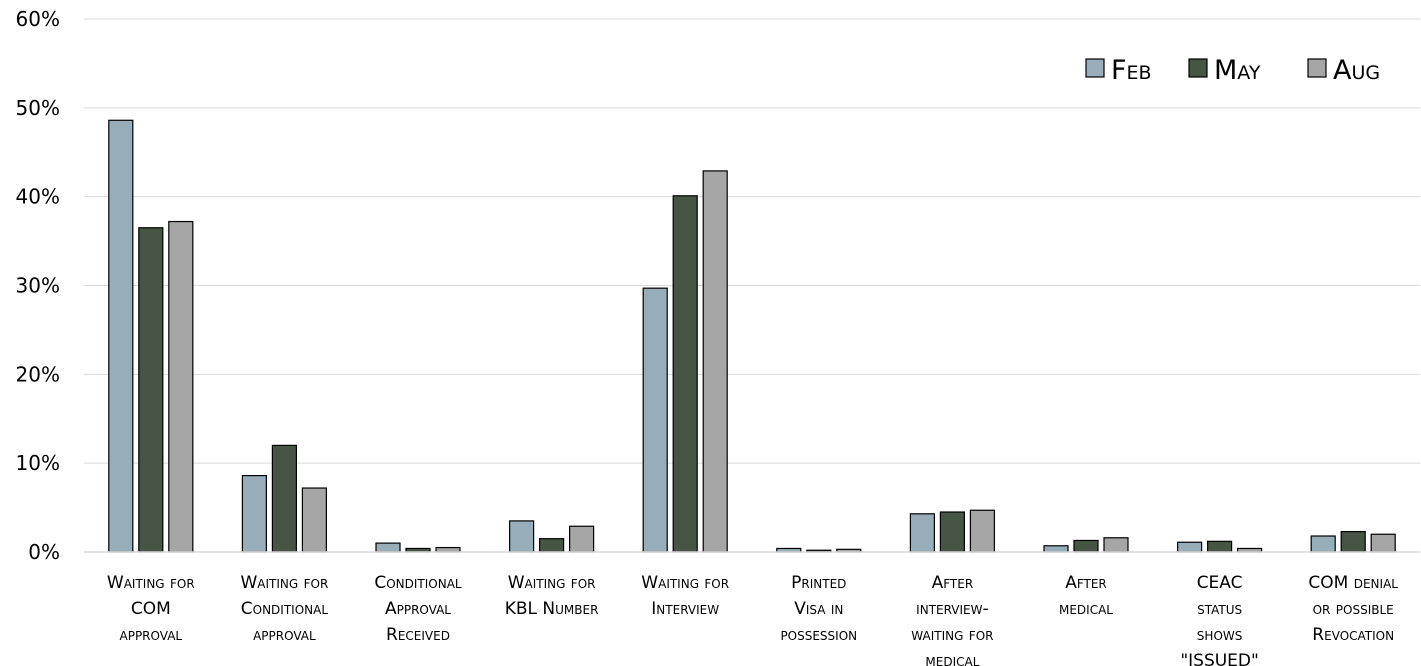  What do you see at coordinates (1356, 70) in the screenshot?
I see `legend-label-aug: Aug` at bounding box center [1356, 70].